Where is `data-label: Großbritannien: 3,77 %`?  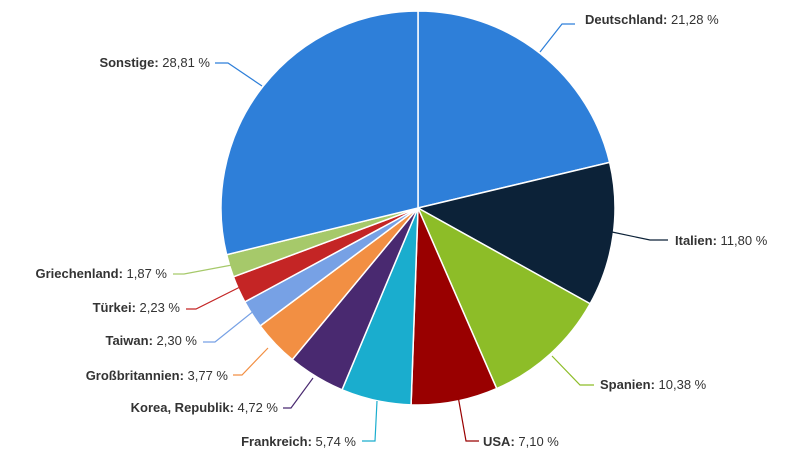
data-label: Großbritannien: 3,77 % is located at coordinates (157, 375).